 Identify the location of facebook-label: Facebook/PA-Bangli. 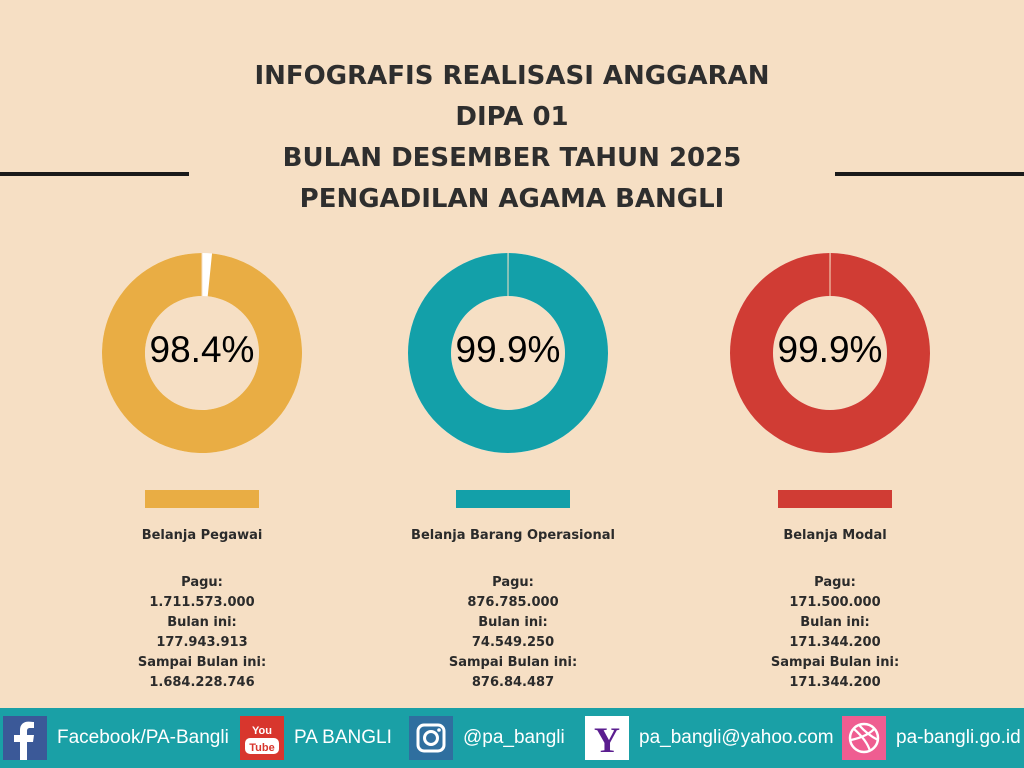
(143, 737).